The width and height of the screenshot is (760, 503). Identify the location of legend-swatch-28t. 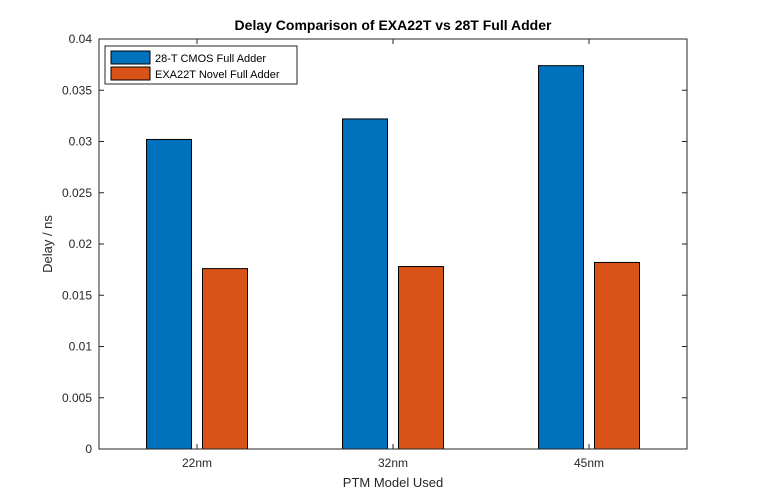
(130, 57).